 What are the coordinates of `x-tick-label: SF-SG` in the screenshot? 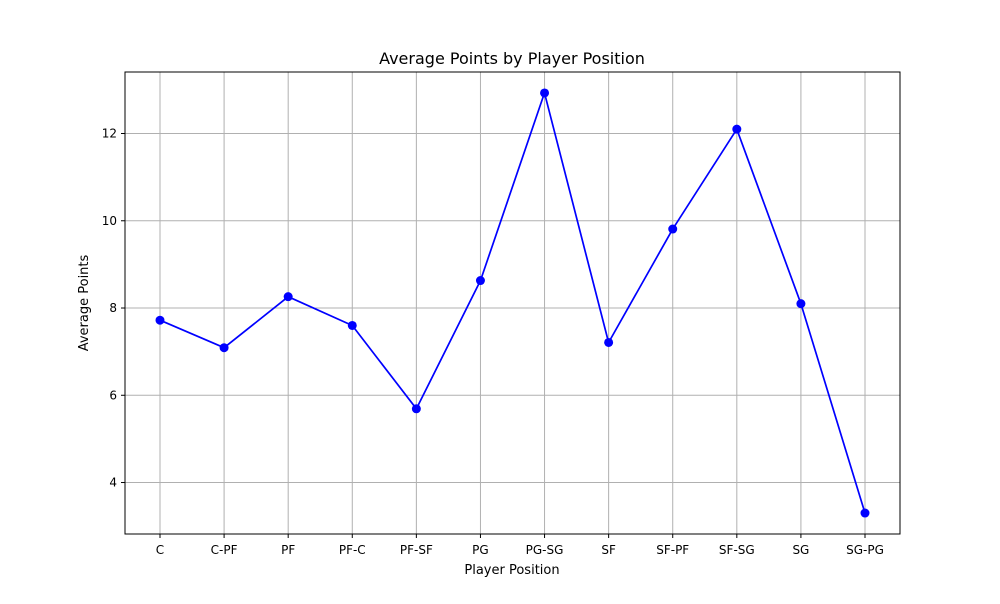 It's located at (737, 550).